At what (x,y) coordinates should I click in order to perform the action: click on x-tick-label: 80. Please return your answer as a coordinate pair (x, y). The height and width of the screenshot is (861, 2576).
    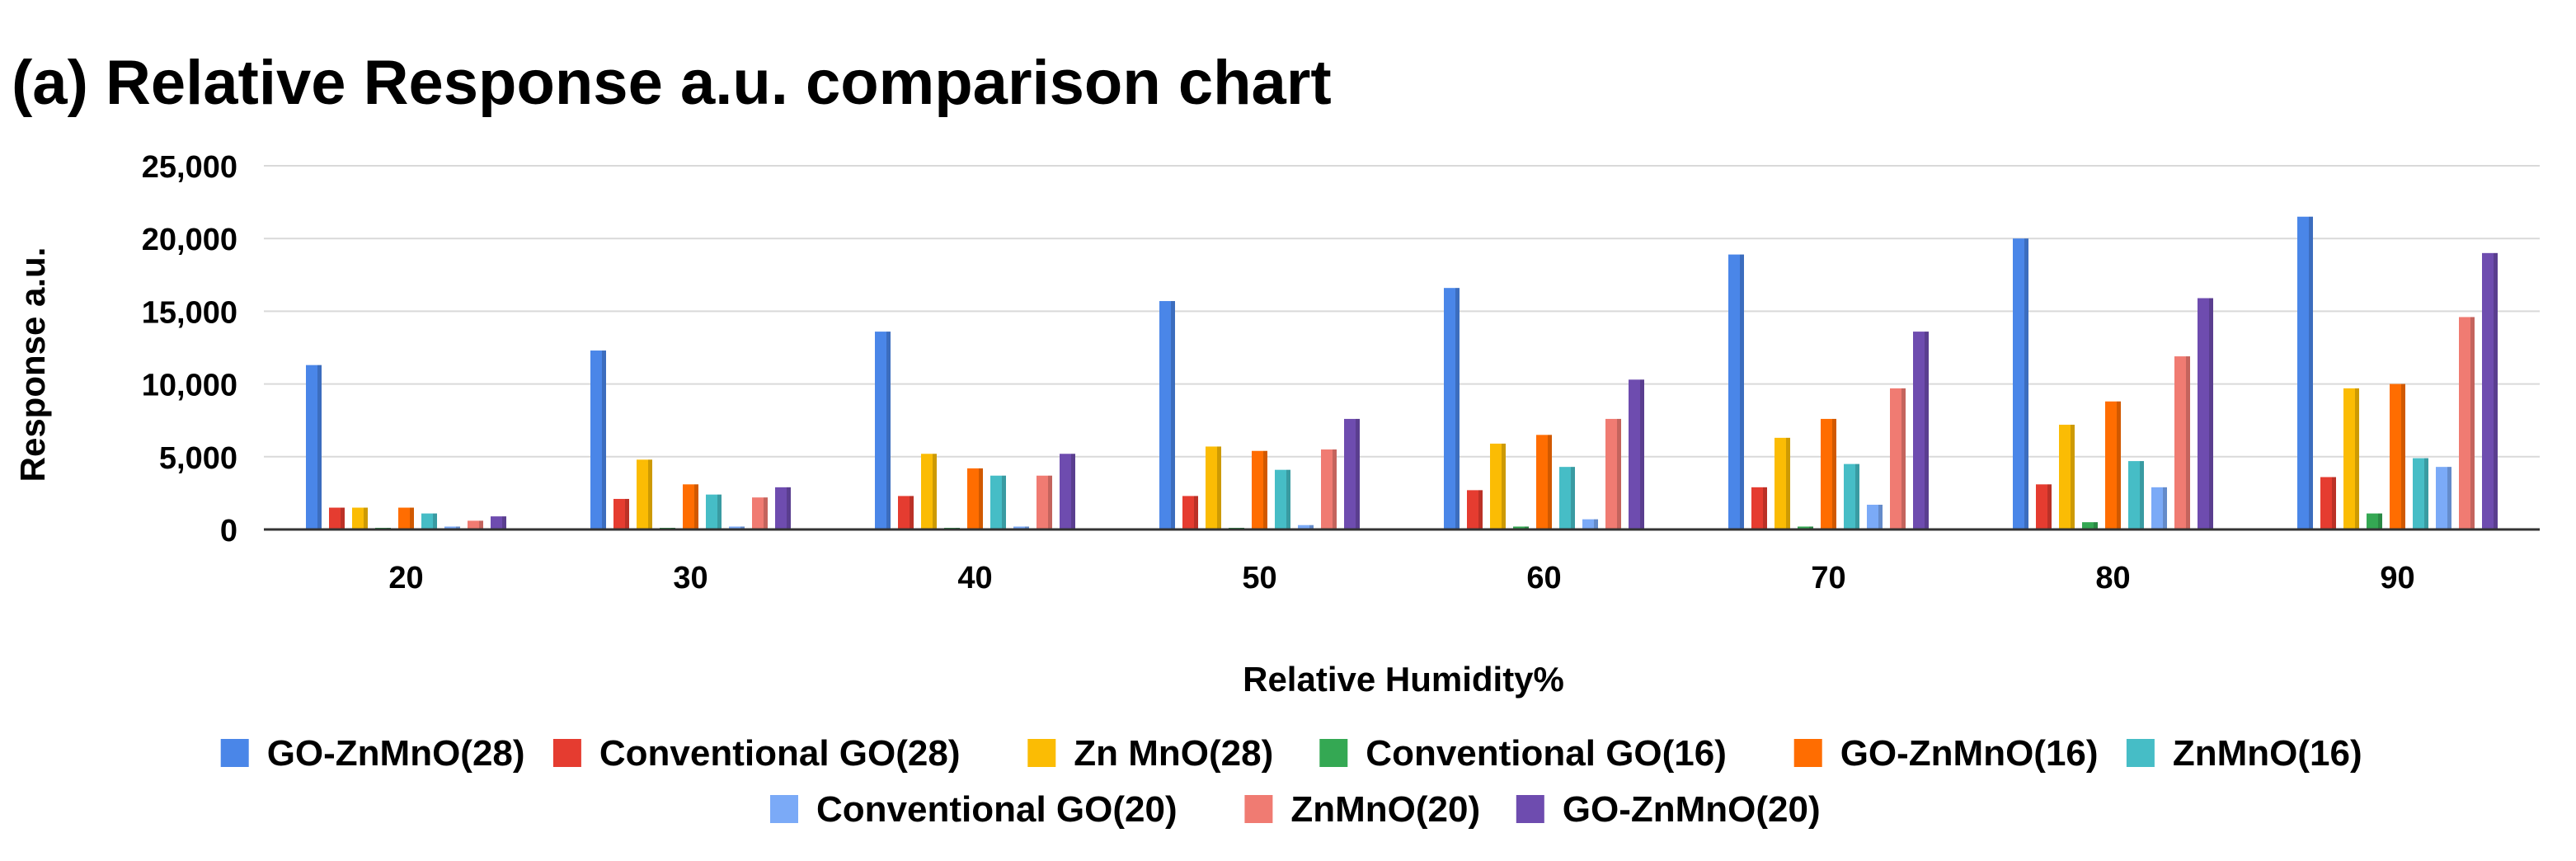
    Looking at the image, I should click on (2112, 578).